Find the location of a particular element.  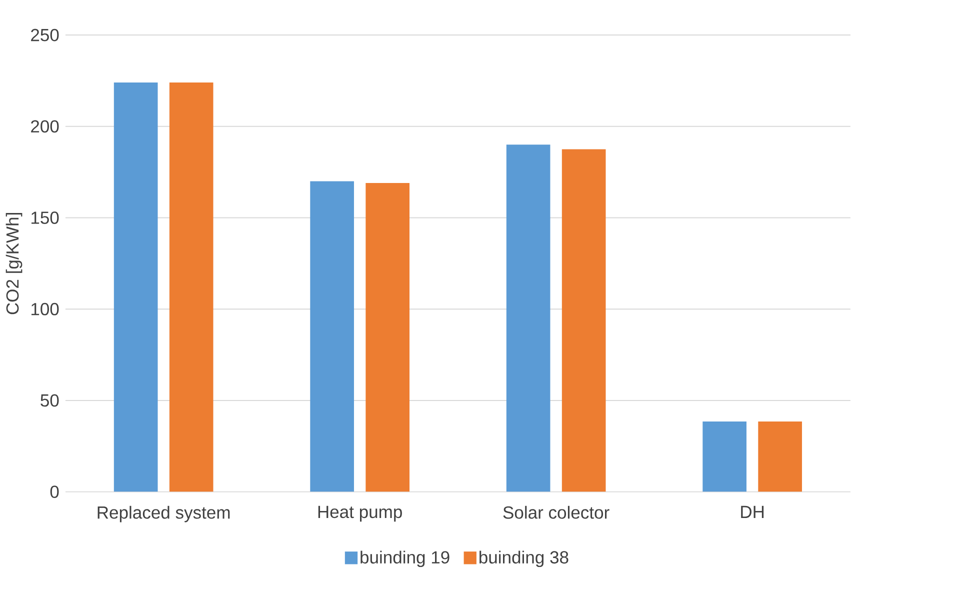

y-tick-label: 100 is located at coordinates (45, 309).